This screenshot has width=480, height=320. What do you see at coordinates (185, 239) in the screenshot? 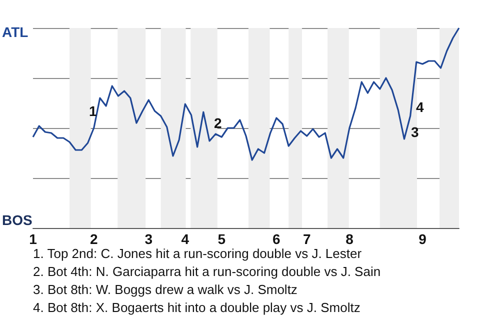
I see `x-tick-label: 4` at bounding box center [185, 239].